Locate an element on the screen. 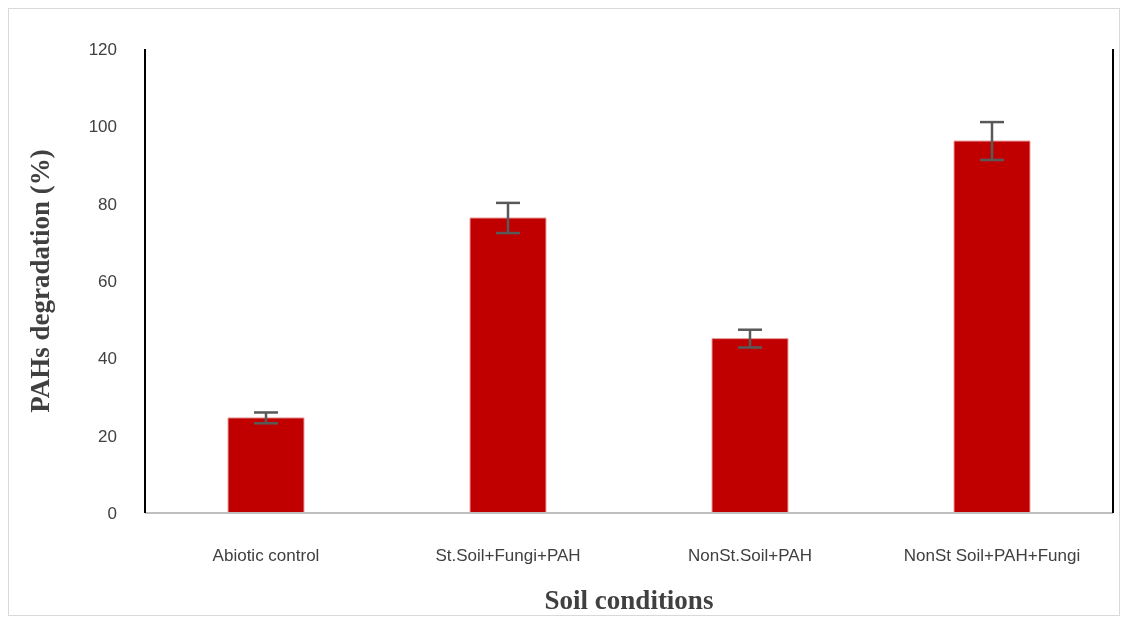 The height and width of the screenshot is (624, 1128). y-tick-label: 40 is located at coordinates (107, 359).